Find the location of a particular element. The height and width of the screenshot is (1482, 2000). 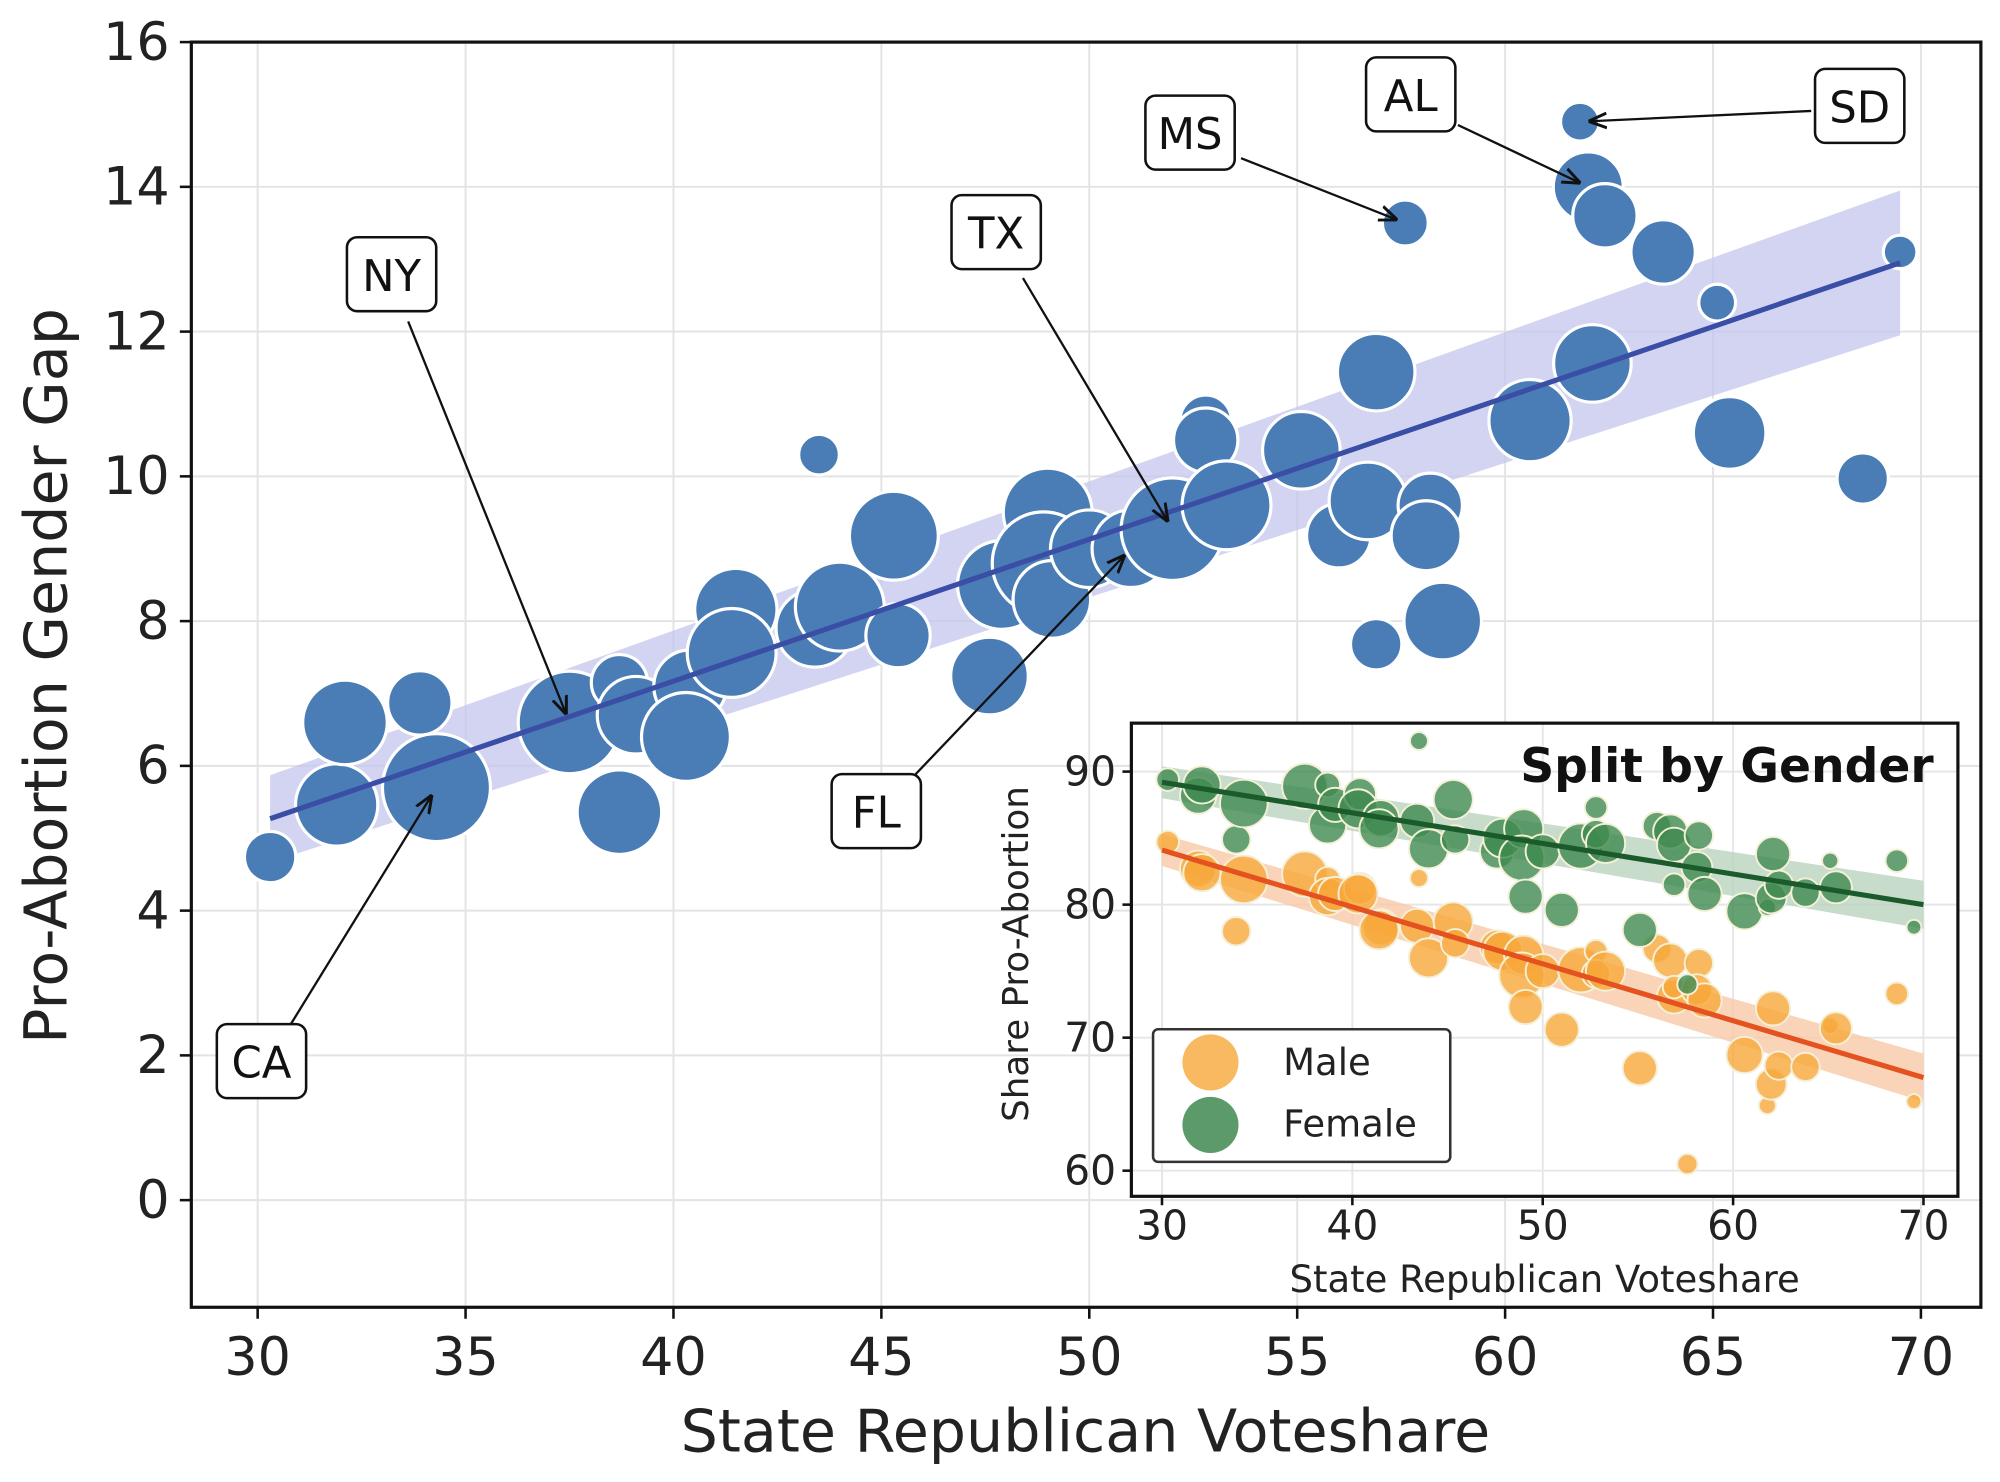

legend-female-label: Female is located at coordinates (1350, 1123).